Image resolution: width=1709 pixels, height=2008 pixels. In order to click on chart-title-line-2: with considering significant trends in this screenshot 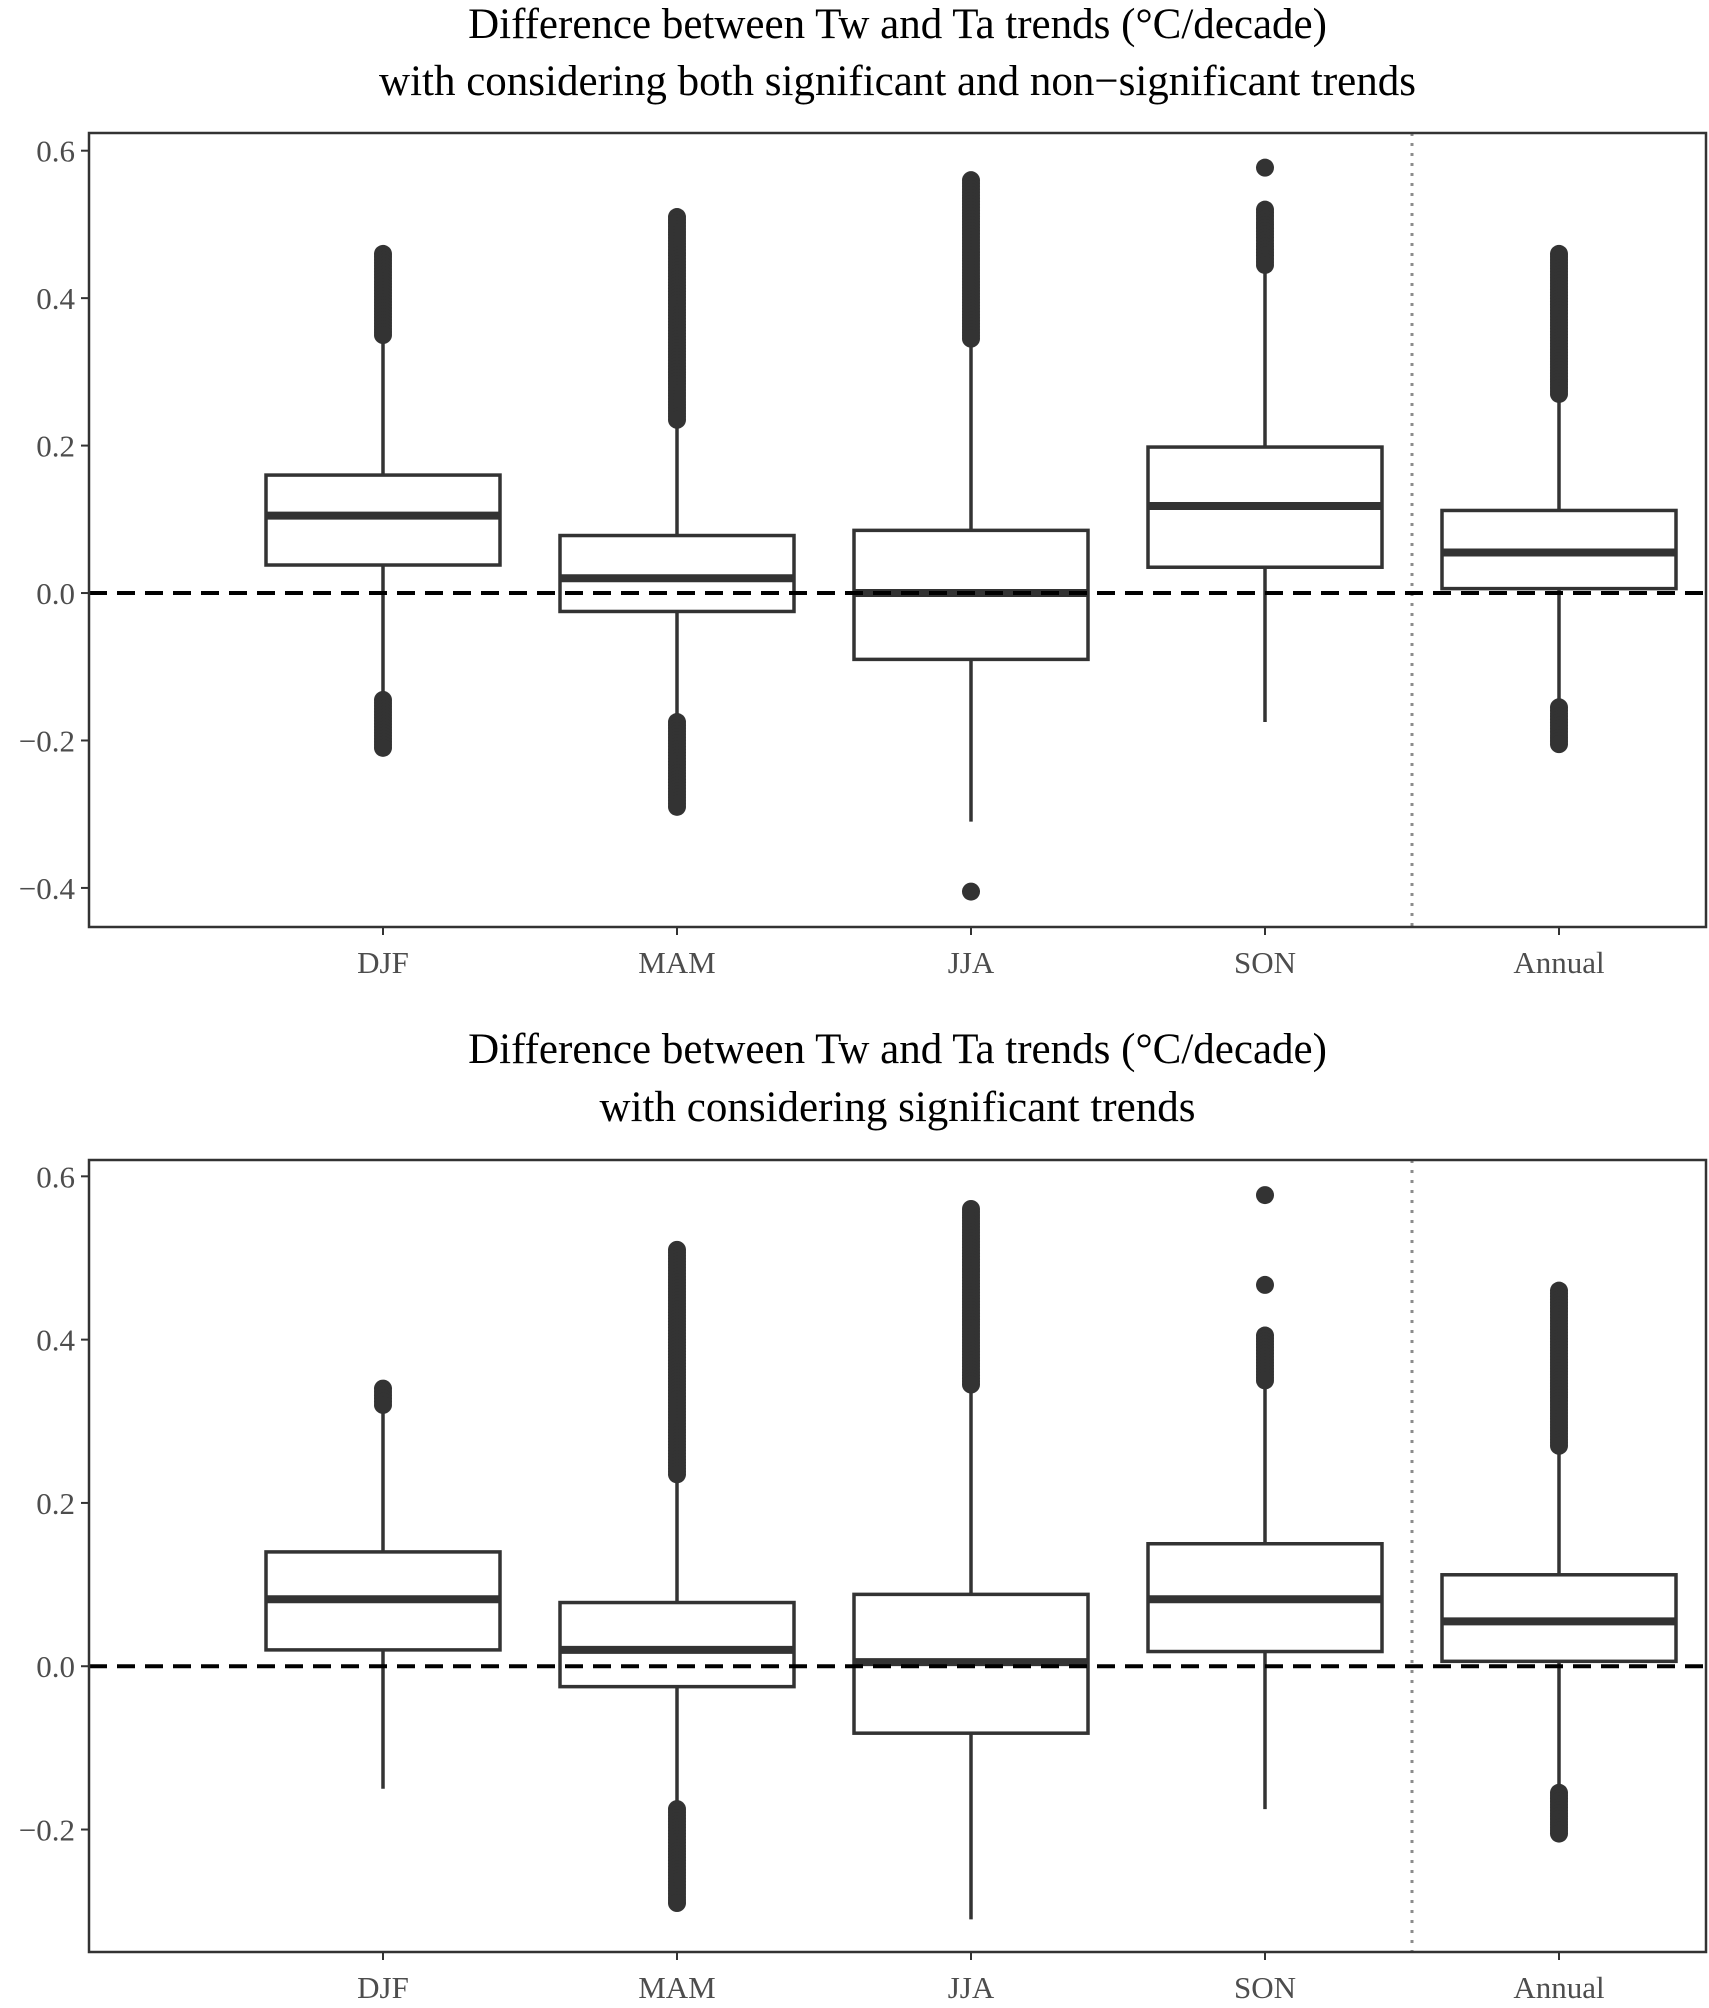, I will do `click(898, 1107)`.